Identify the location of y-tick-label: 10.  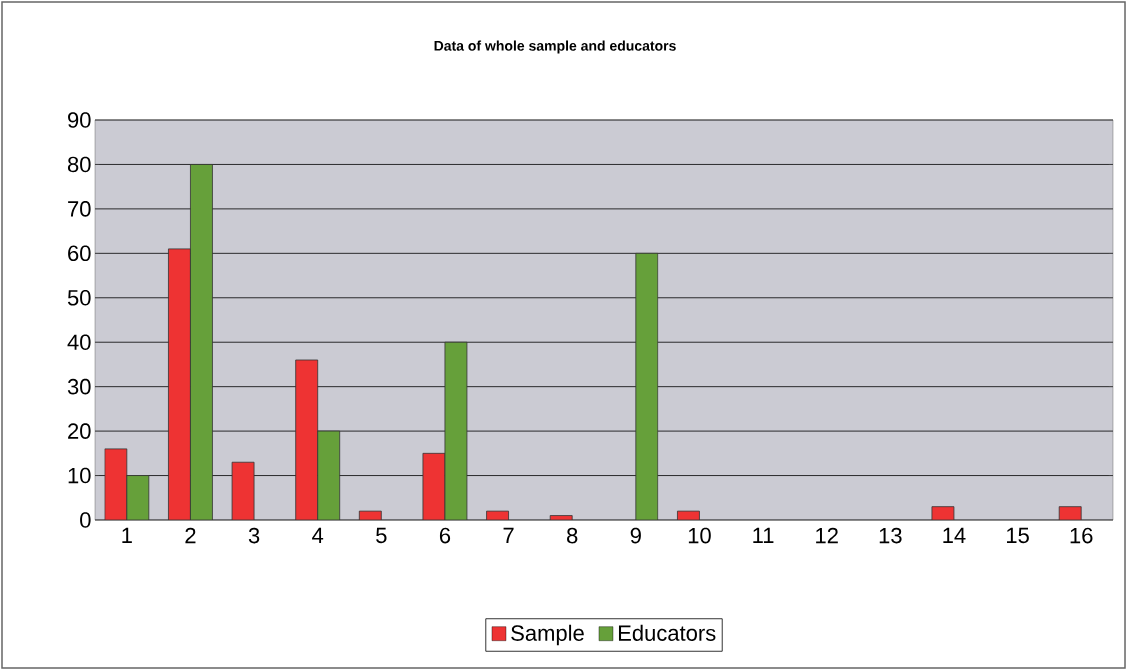
(79, 475).